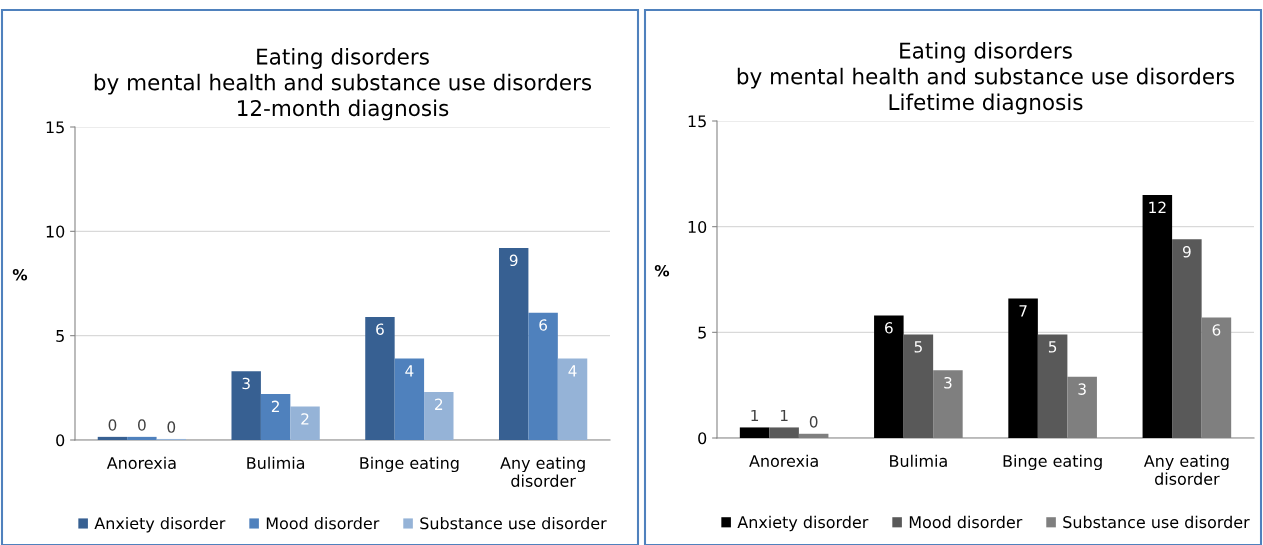 This screenshot has width=1263, height=545. Describe the element at coordinates (1157, 207) in the screenshot. I see `data-label: 12` at that location.